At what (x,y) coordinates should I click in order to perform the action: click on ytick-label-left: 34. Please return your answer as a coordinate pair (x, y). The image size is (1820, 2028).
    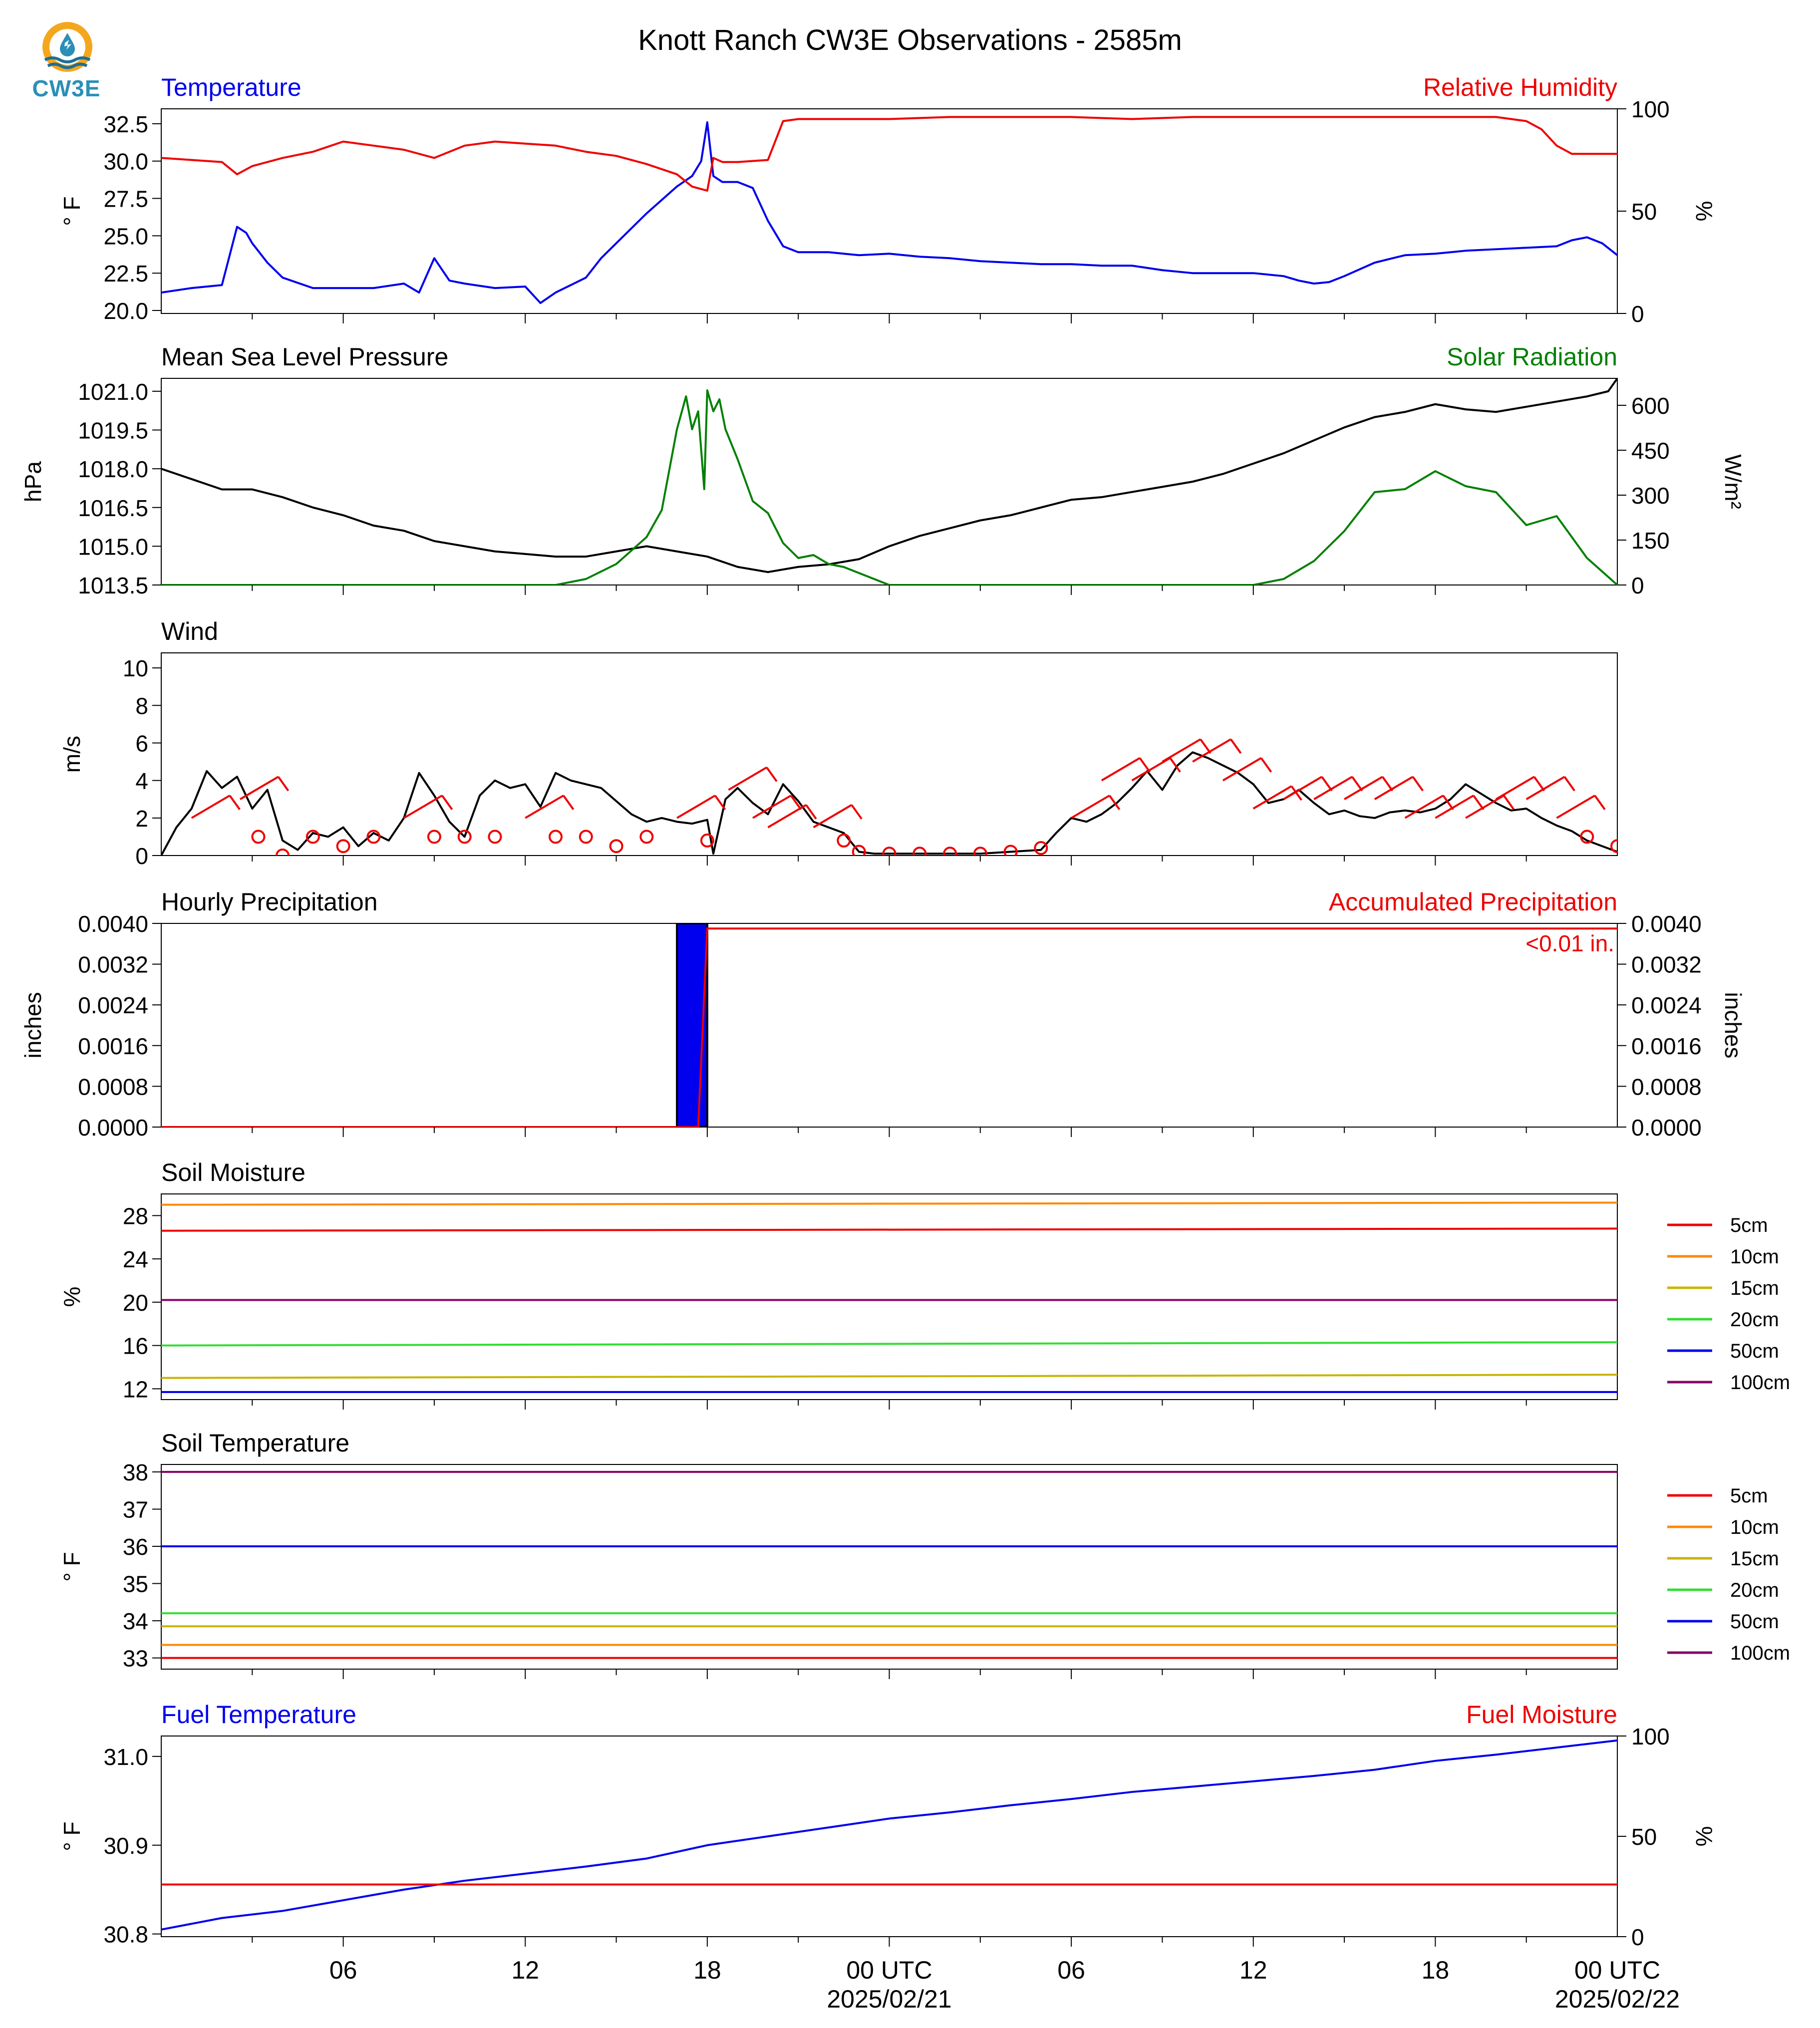
    Looking at the image, I should click on (135, 1621).